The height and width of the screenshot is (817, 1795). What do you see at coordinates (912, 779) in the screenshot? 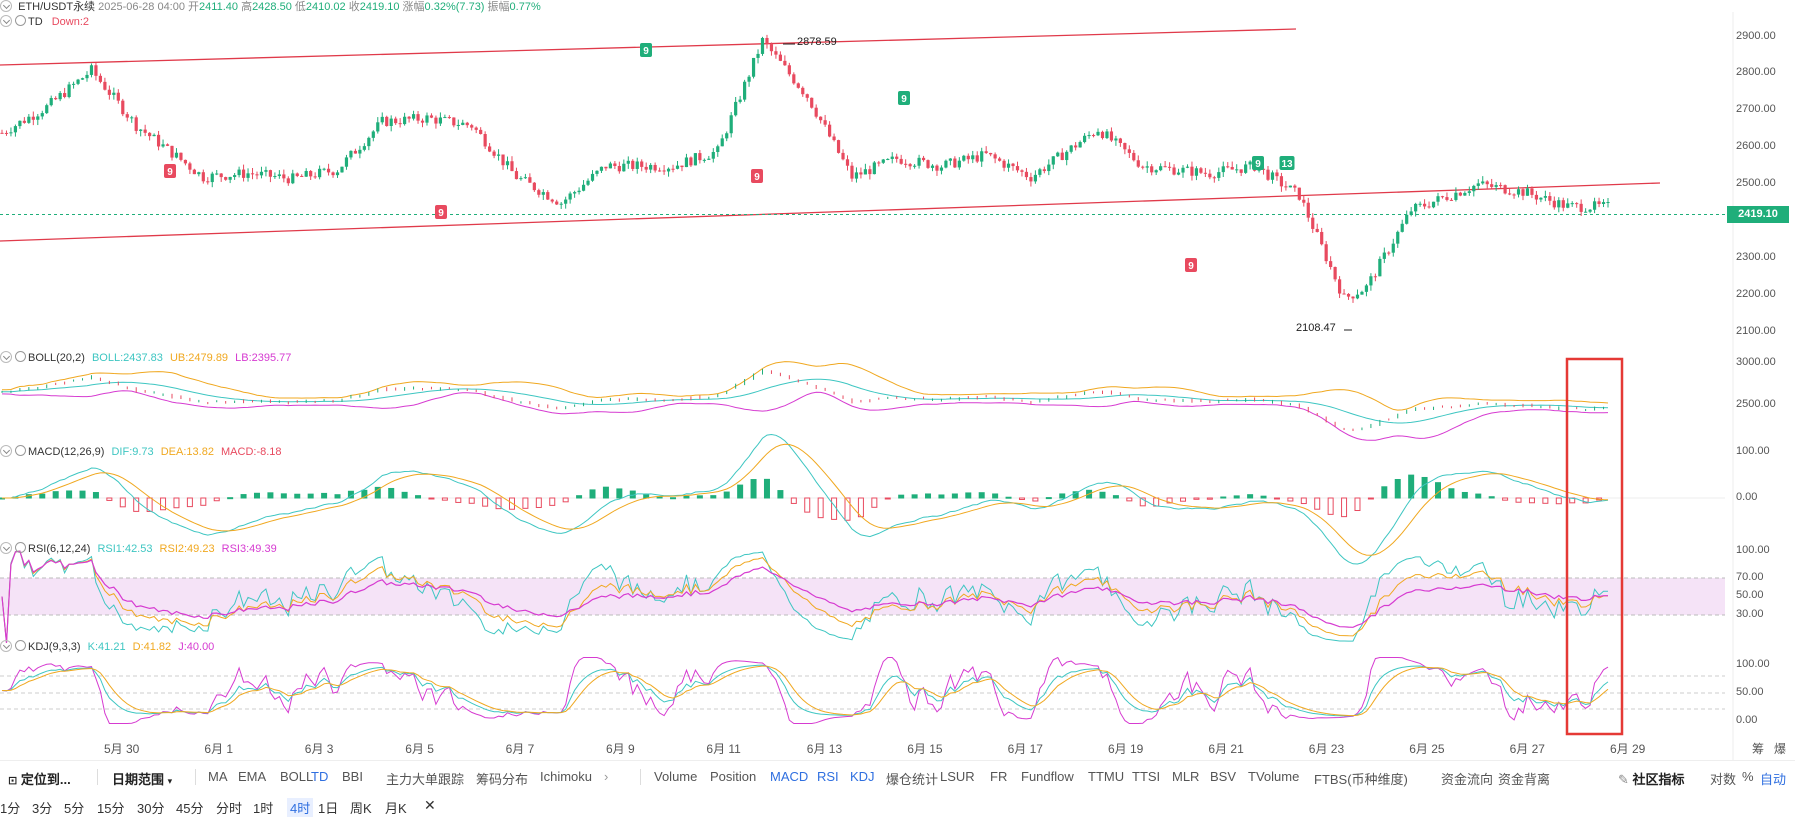
I see `indicator-item5-button: 爆仓统计` at bounding box center [912, 779].